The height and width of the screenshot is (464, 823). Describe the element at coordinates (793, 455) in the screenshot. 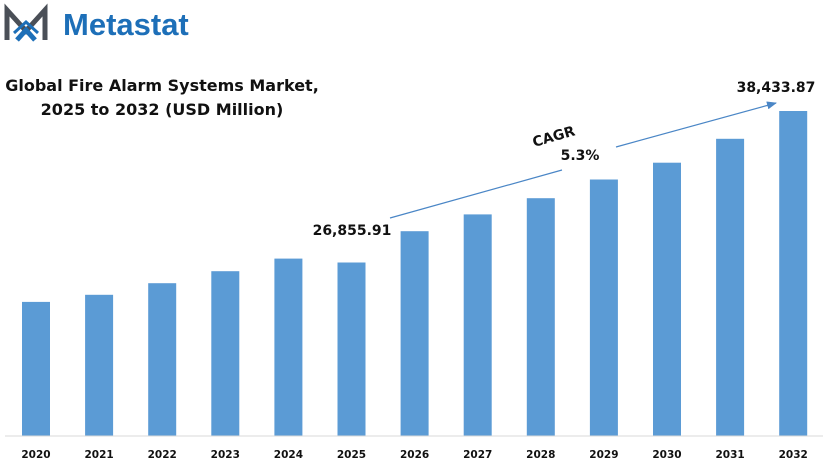

I see `x-tick-2032: 2032` at that location.